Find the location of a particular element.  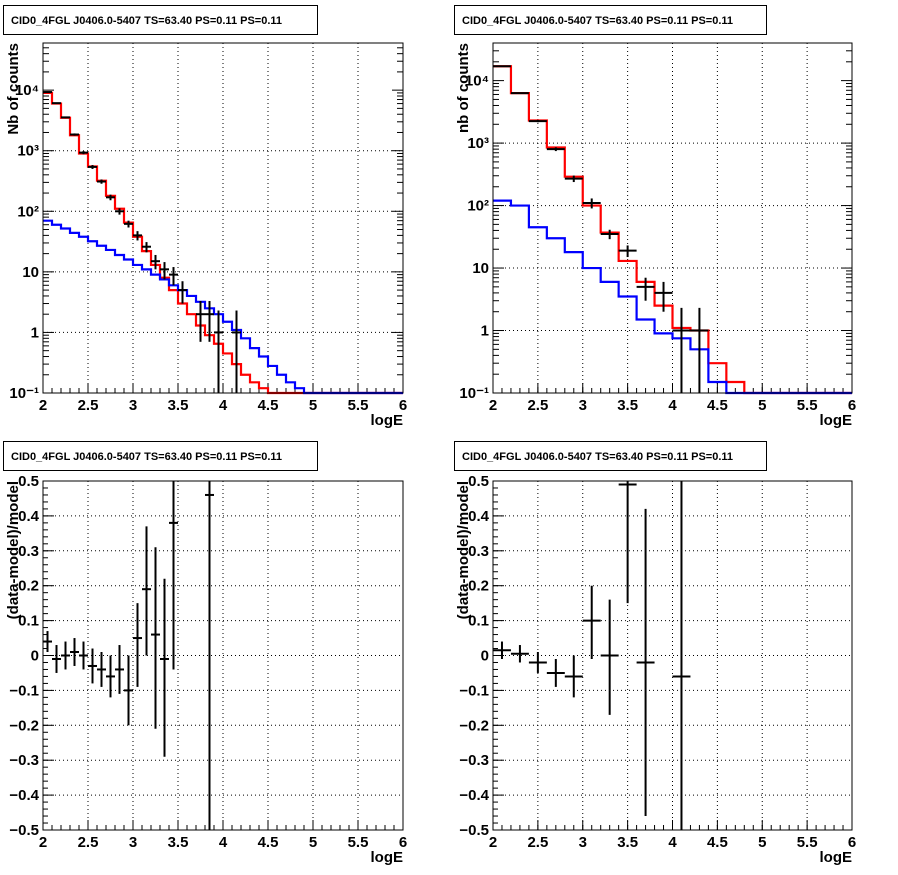

y-tick-label: 0.4 is located at coordinates (479, 516).